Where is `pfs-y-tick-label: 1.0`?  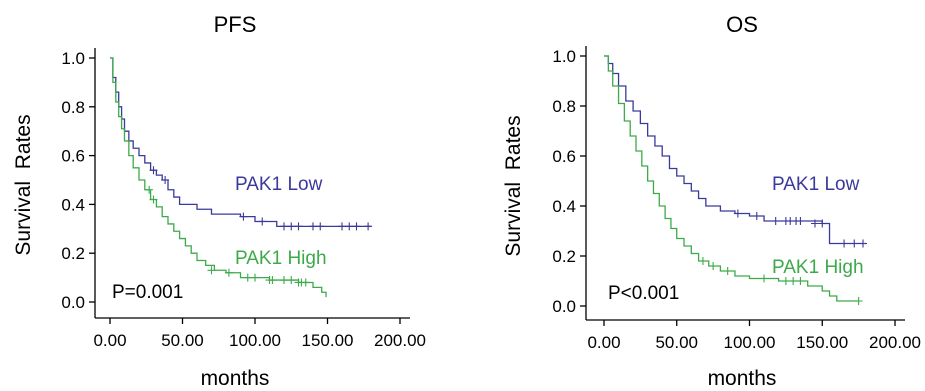
pfs-y-tick-label: 1.0 is located at coordinates (73, 58).